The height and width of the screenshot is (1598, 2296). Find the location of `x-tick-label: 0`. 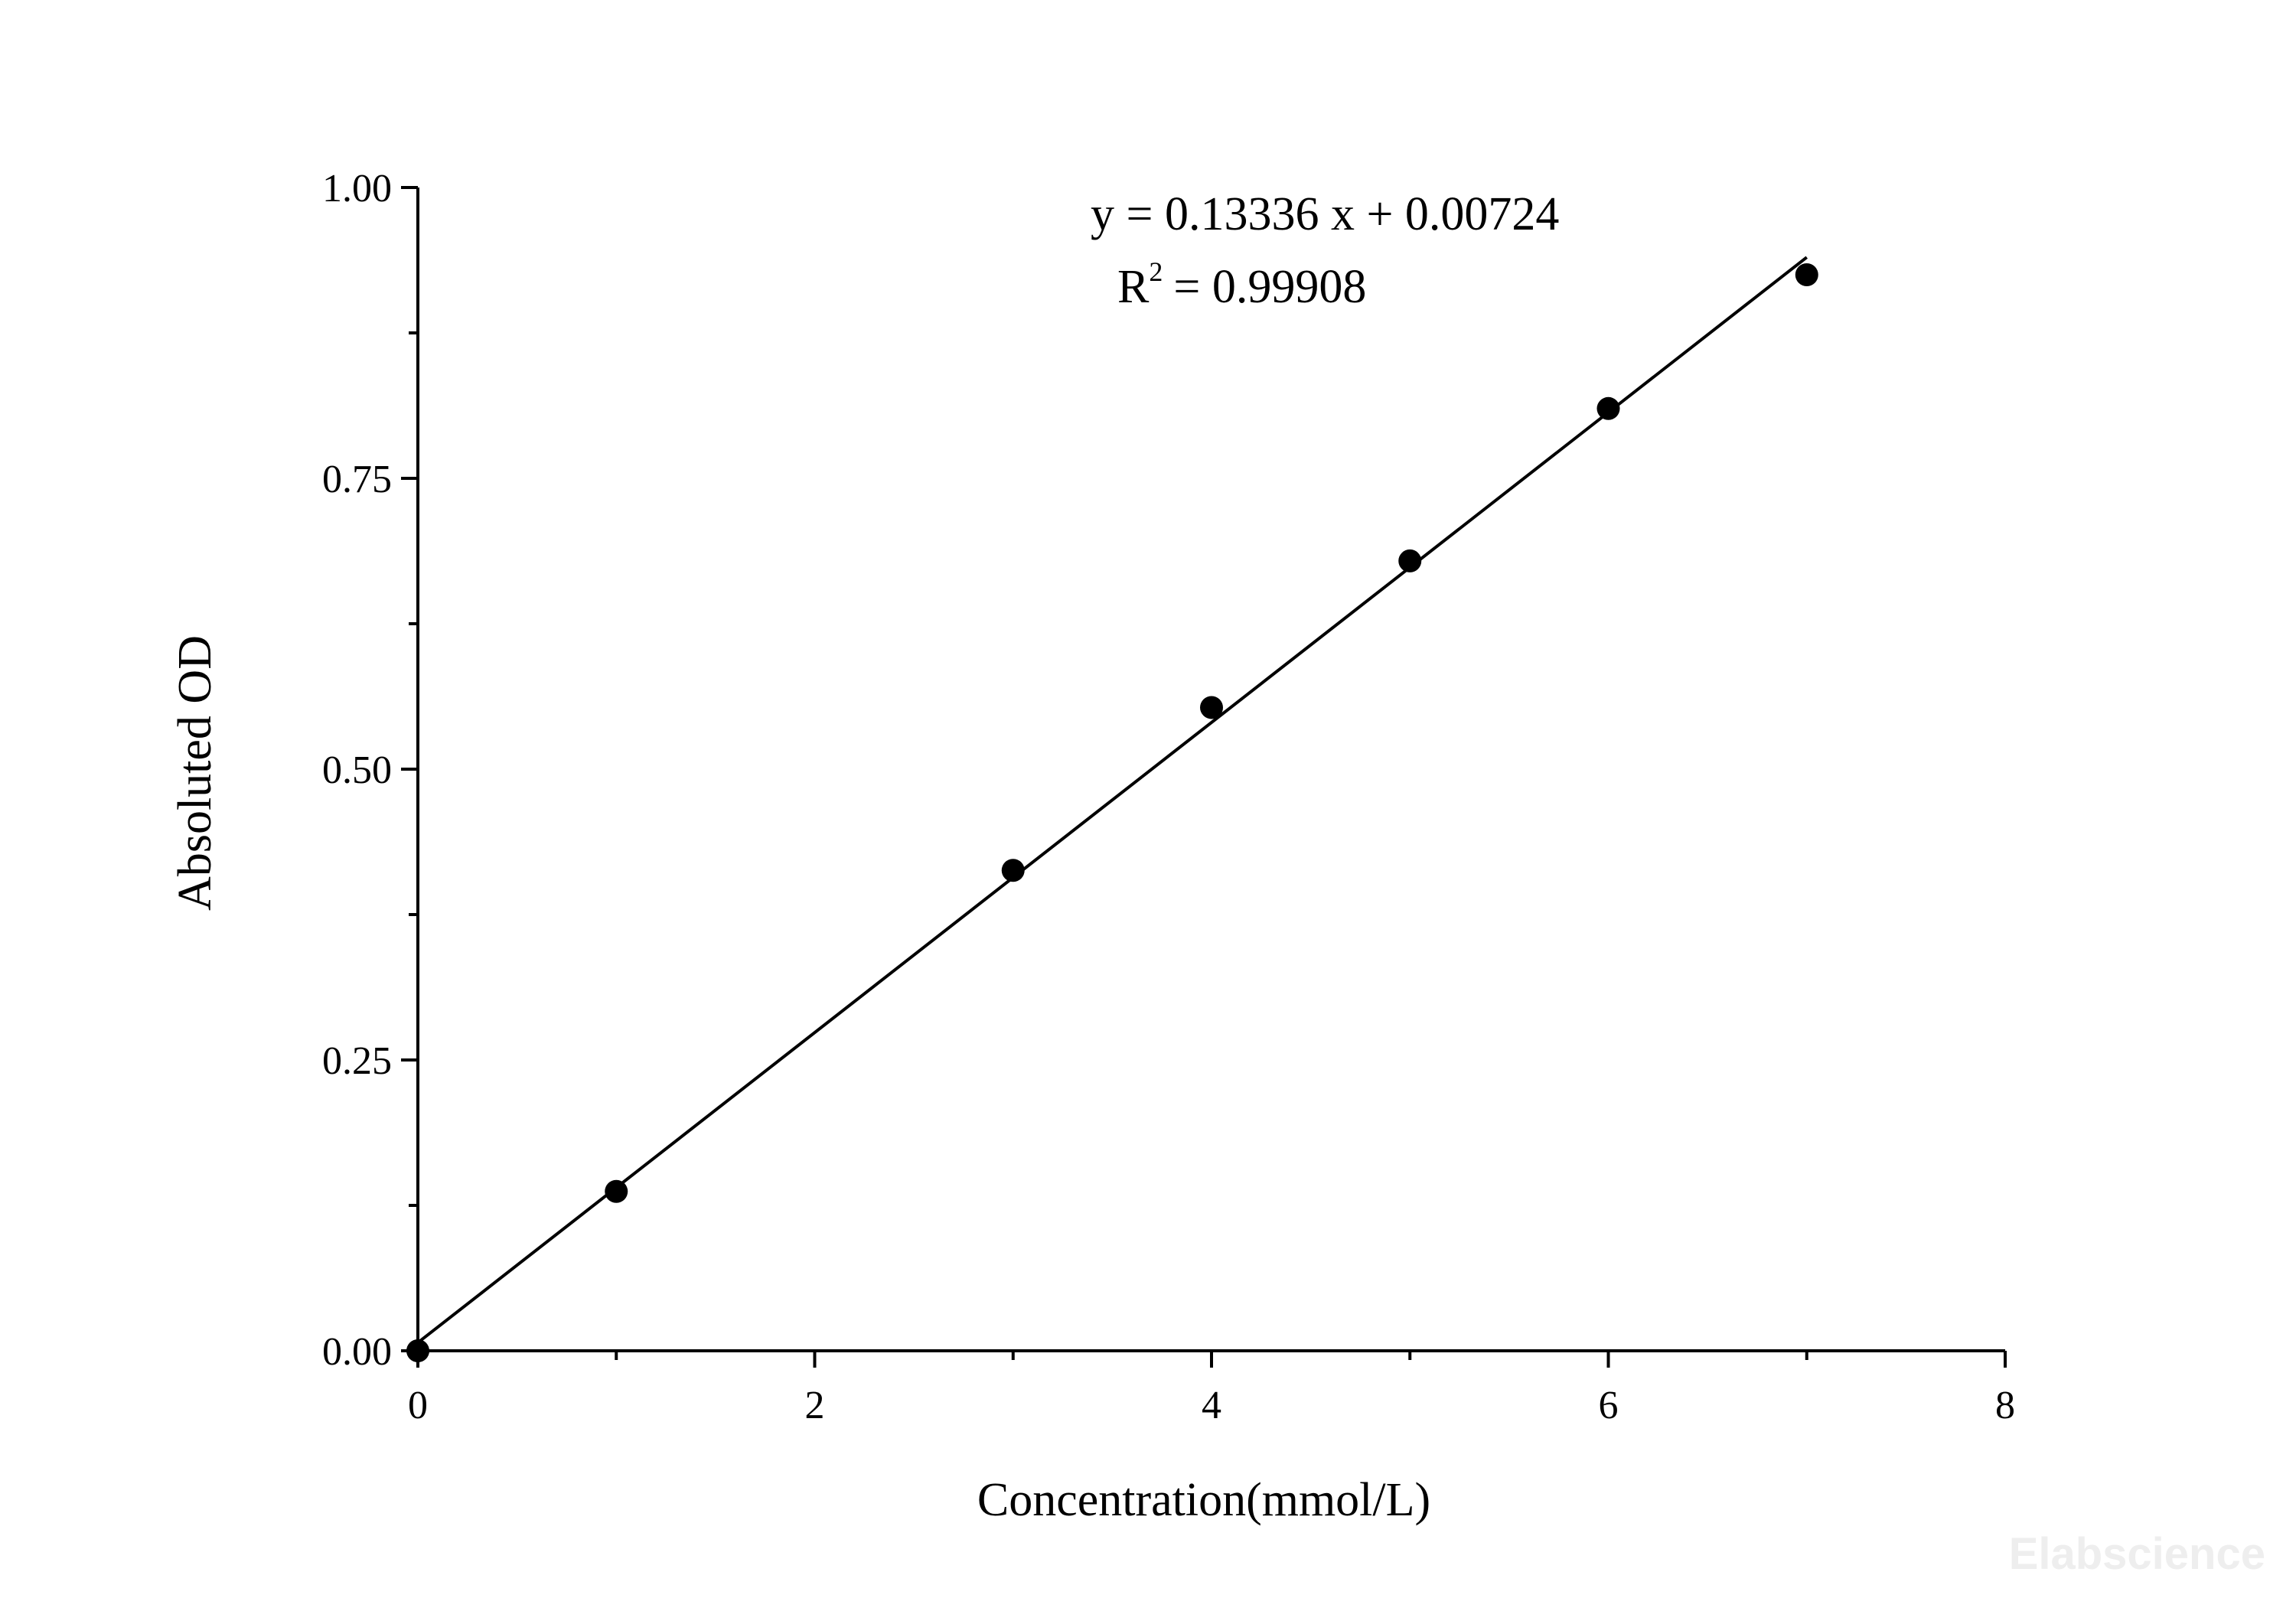

x-tick-label: 0 is located at coordinates (418, 1406).